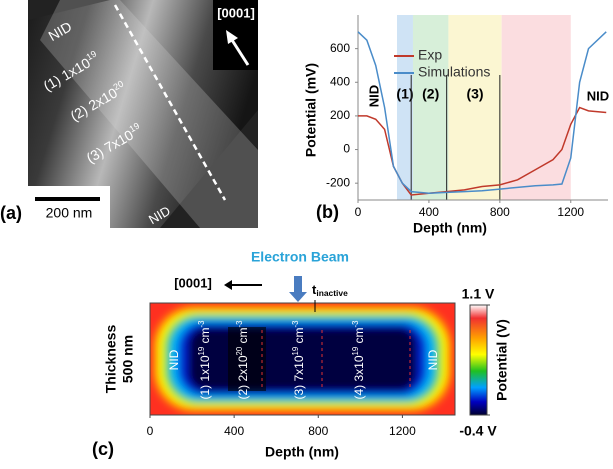 The height and width of the screenshot is (469, 613). I want to click on inactive-label: tinactive, so click(330, 289).